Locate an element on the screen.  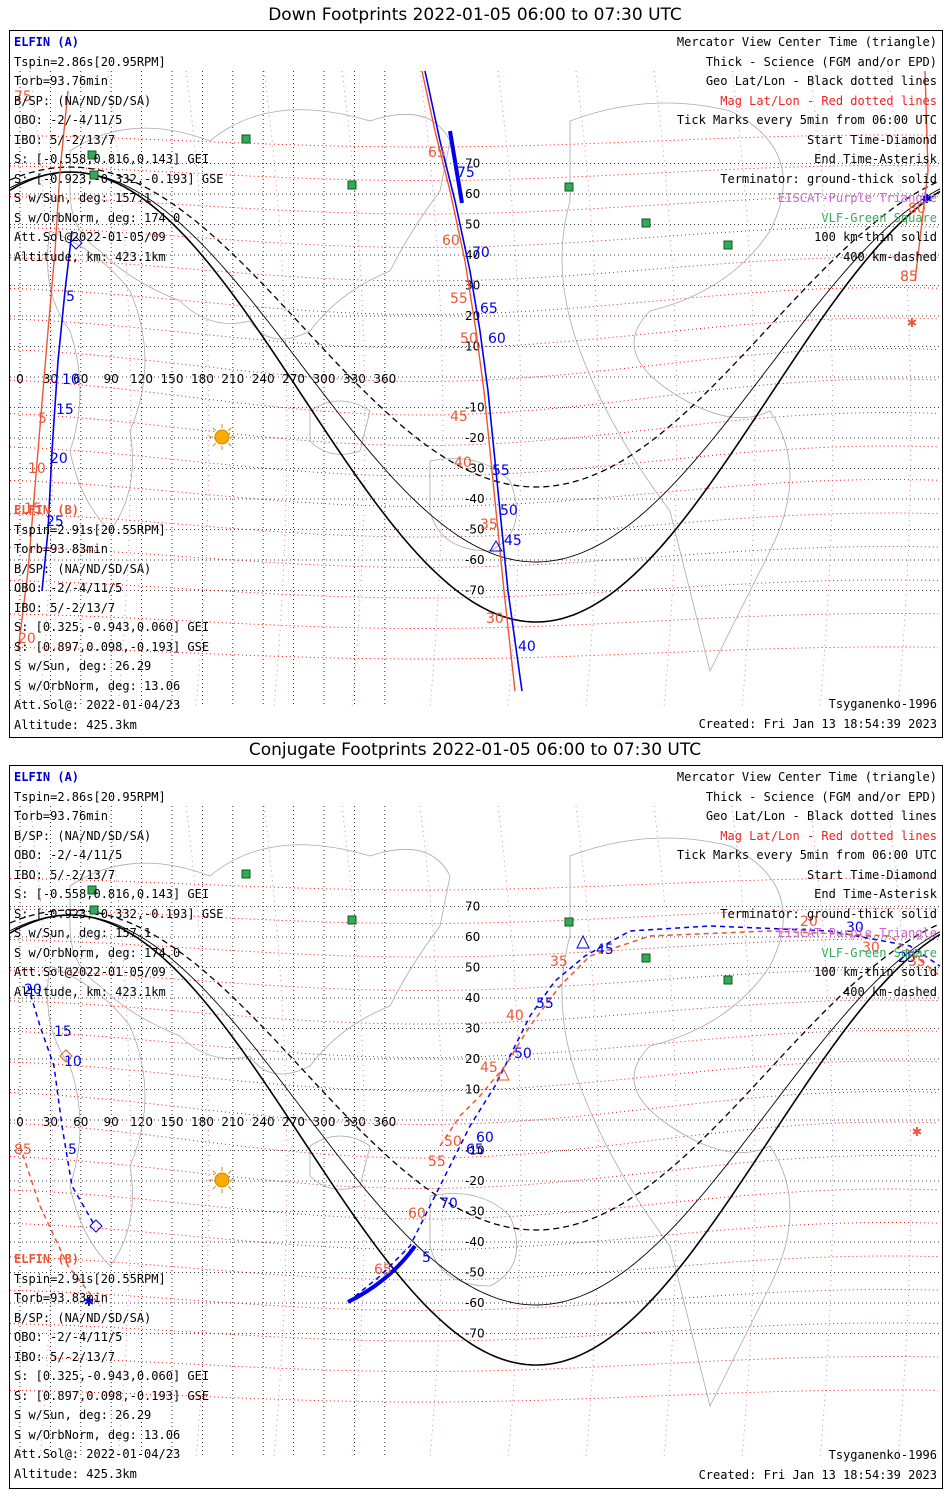
info-line: Tspin=2.86s[20.95RPM] is located at coordinates (90, 61).